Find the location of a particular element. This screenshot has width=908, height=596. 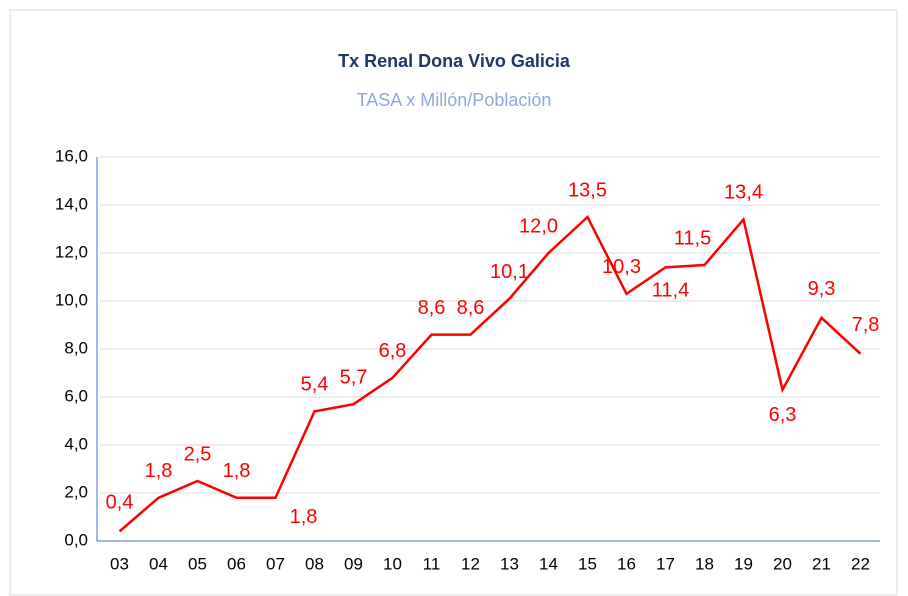

y-tick-label: 16,0 is located at coordinates (71, 155).